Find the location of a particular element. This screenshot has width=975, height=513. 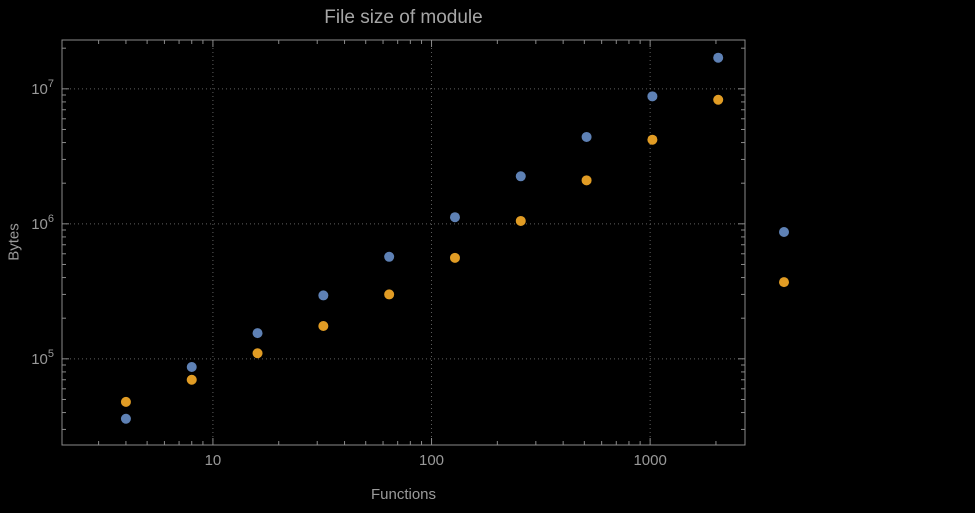

chart-title: File size of module is located at coordinates (403, 17).